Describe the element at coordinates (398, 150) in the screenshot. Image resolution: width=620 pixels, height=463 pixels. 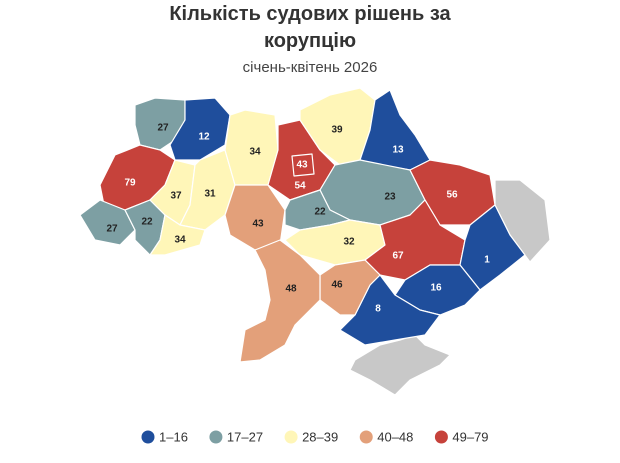
I see `region-value: 13` at that location.